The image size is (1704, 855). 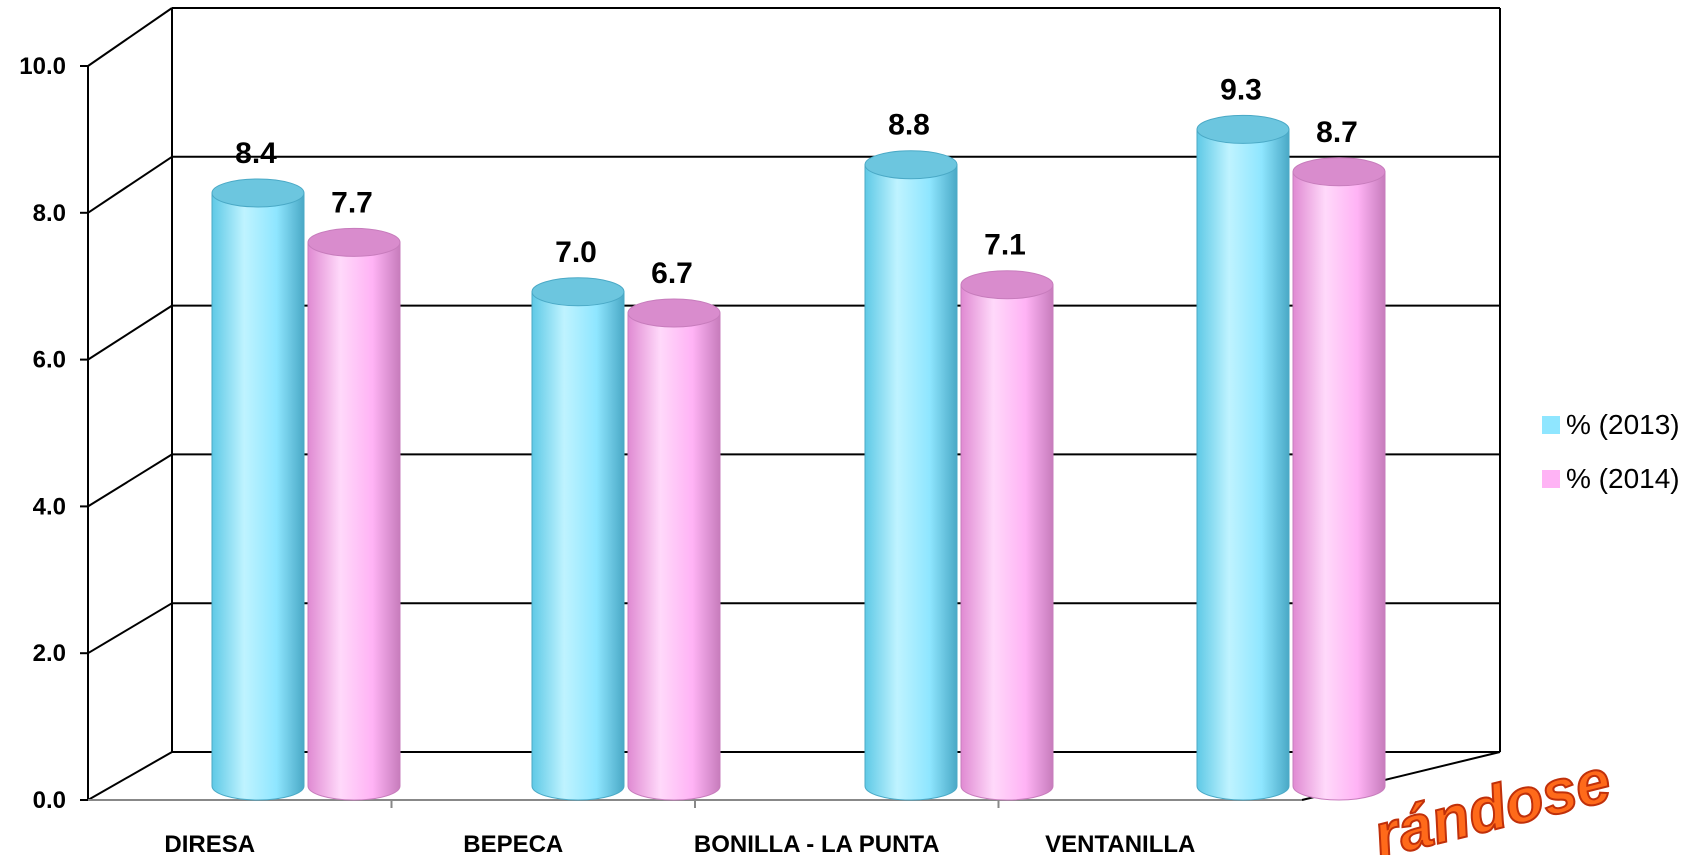 What do you see at coordinates (1492, 800) in the screenshot?
I see `overlay-stamp-text: rándose` at bounding box center [1492, 800].